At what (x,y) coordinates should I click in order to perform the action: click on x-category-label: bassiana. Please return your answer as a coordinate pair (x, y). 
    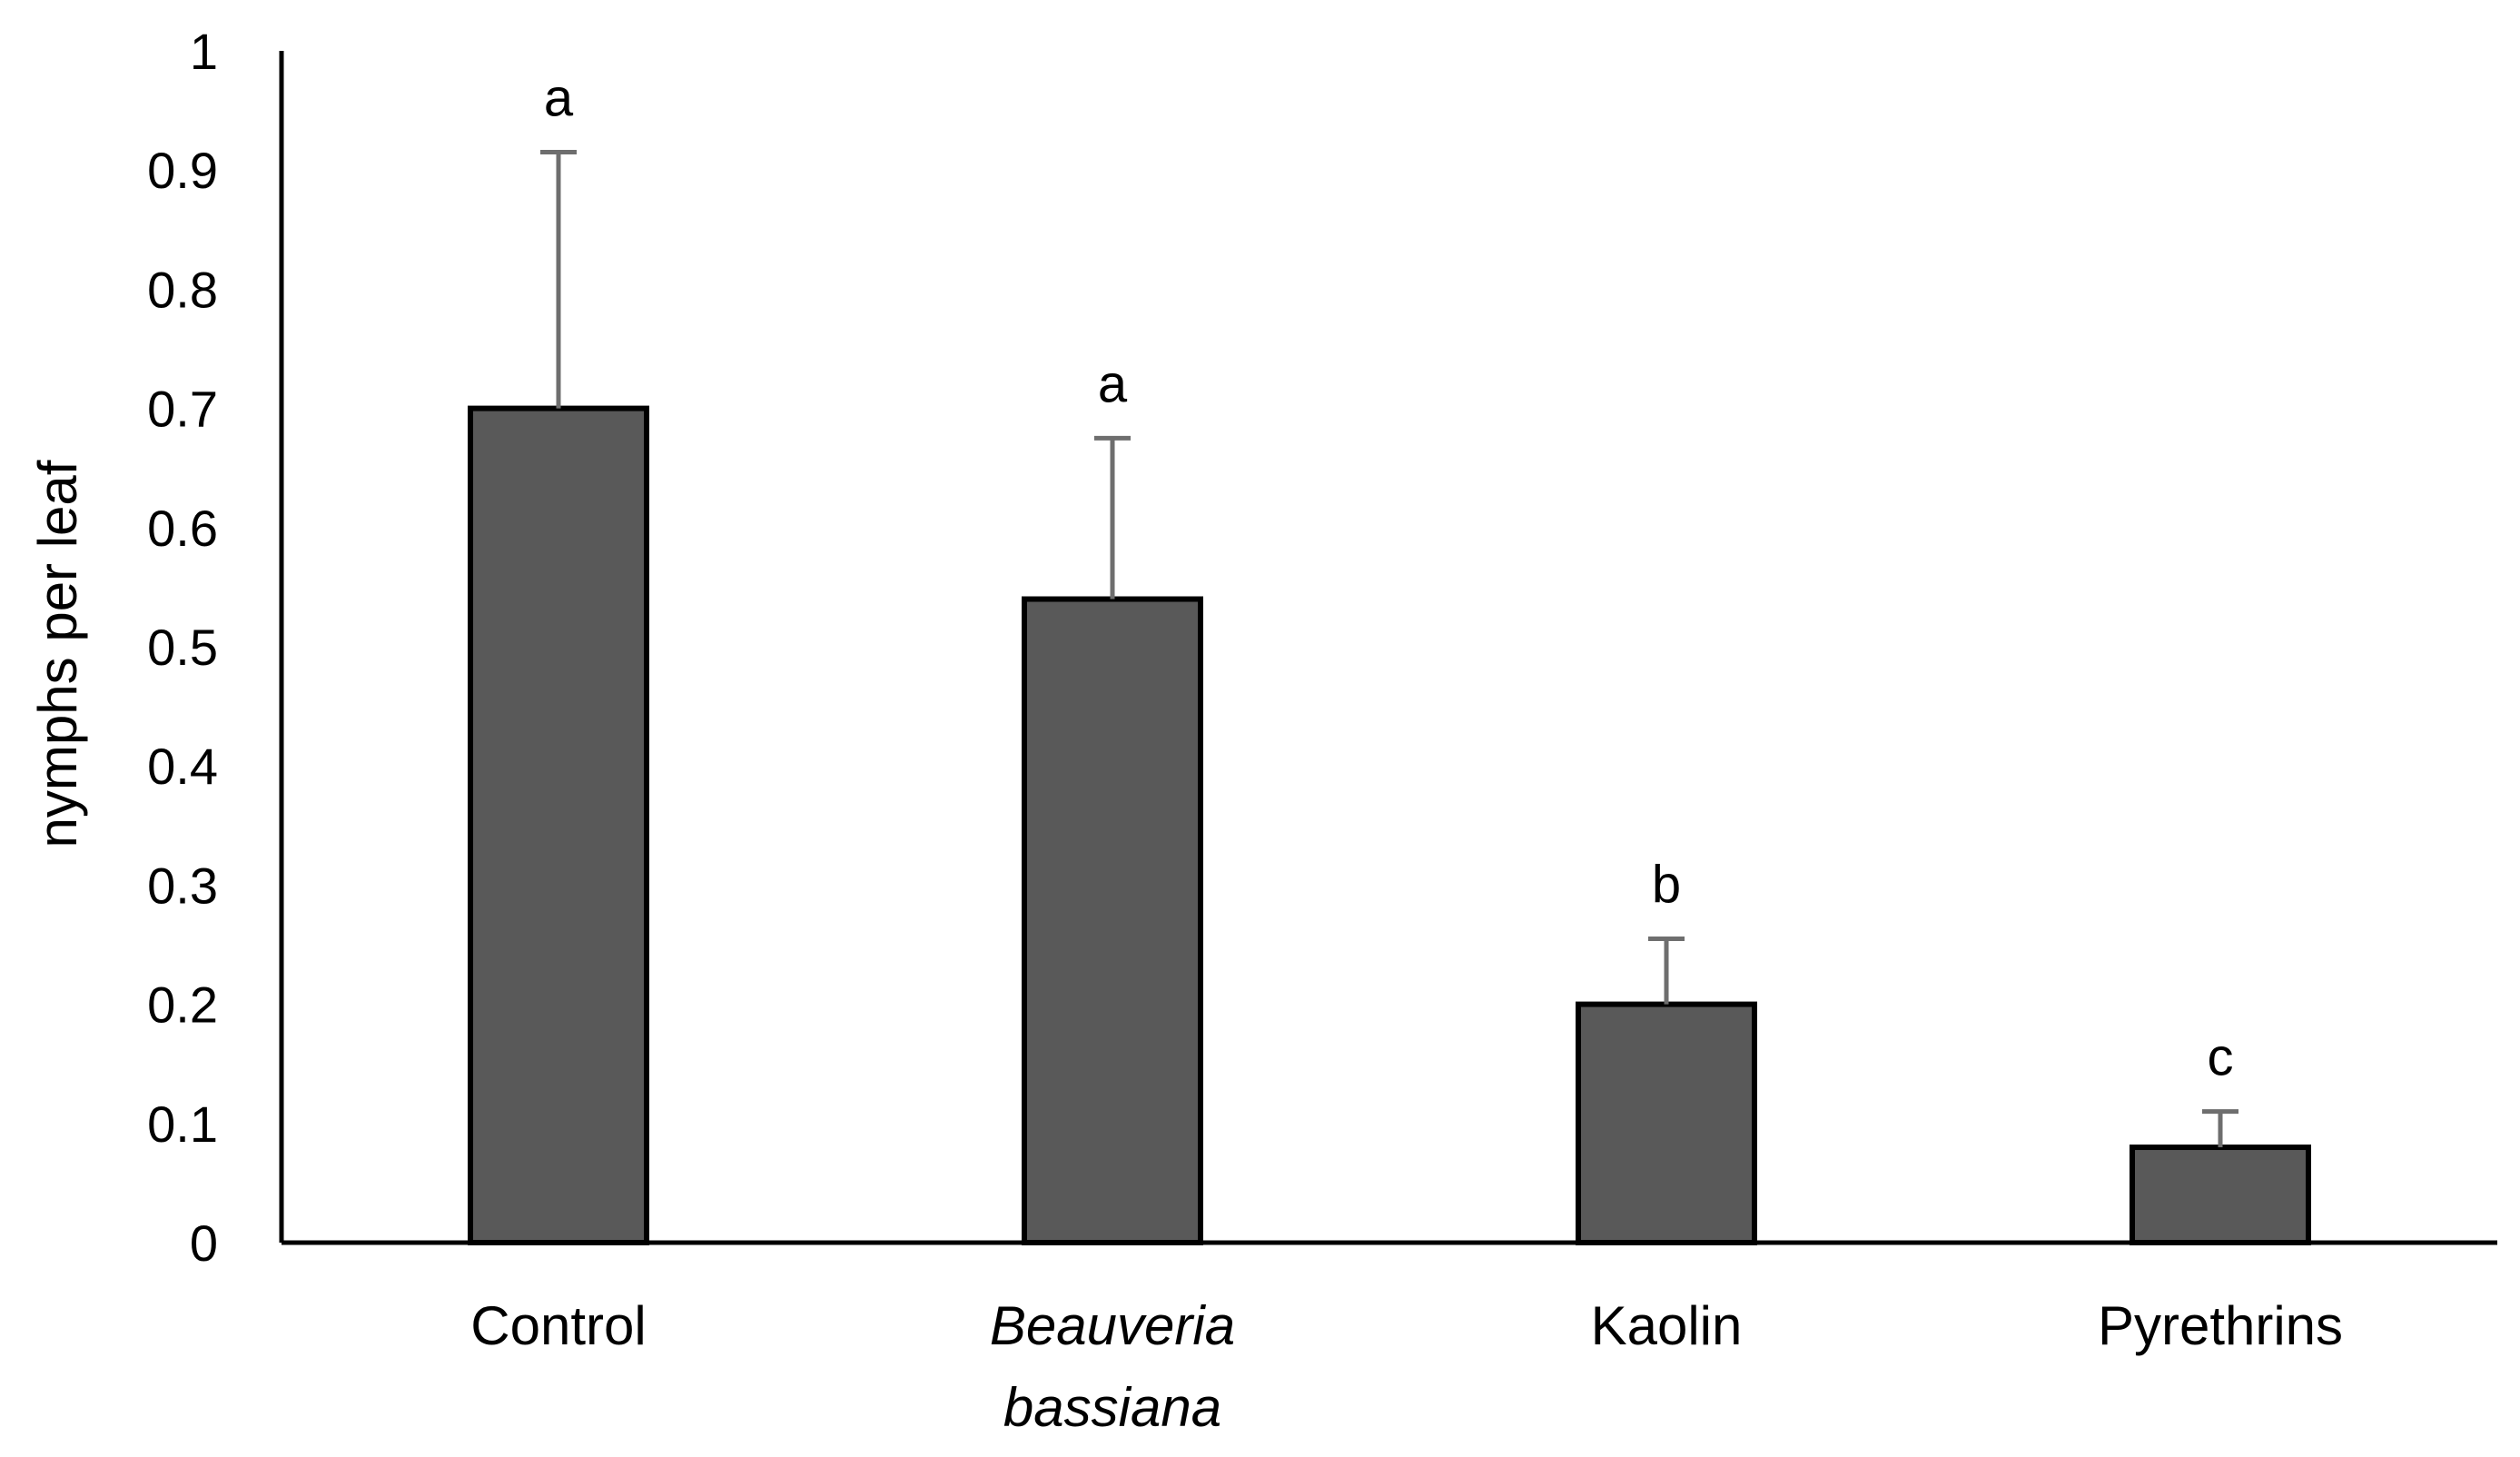
    Looking at the image, I should click on (1112, 1407).